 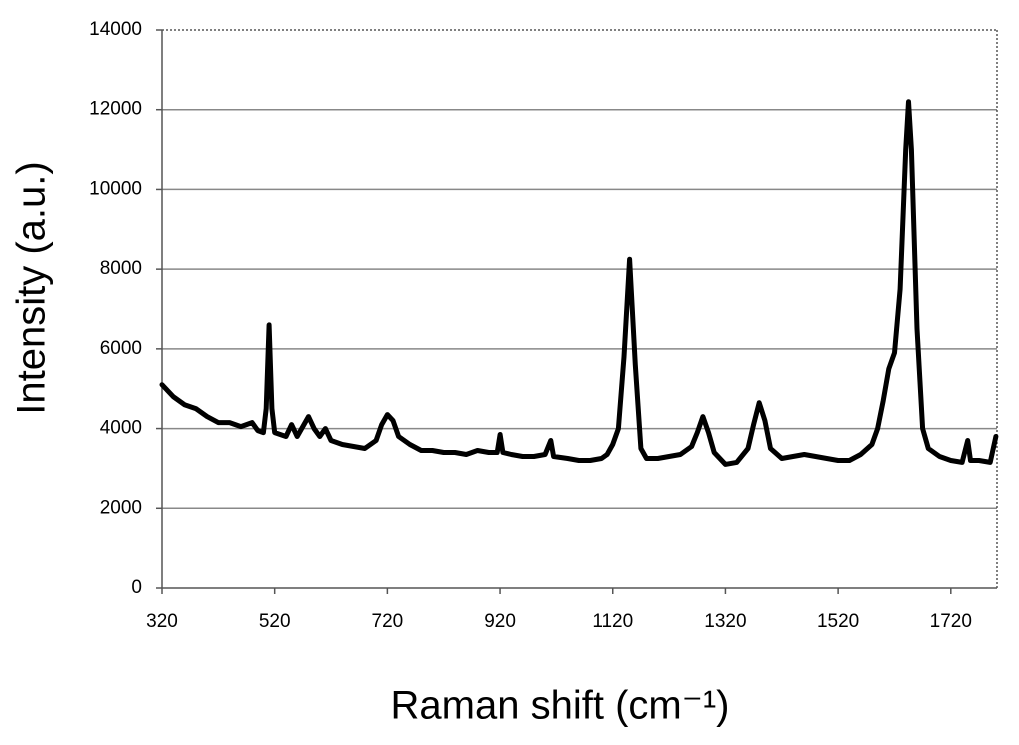 What do you see at coordinates (121, 348) in the screenshot?
I see `y-tick-label: 6000` at bounding box center [121, 348].